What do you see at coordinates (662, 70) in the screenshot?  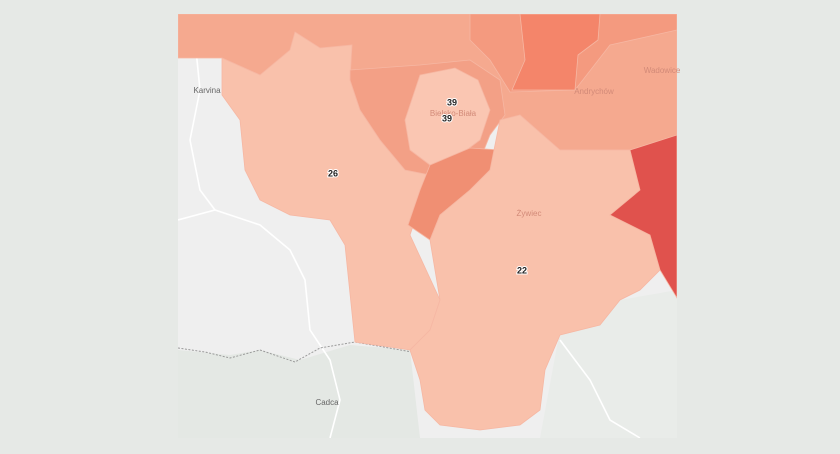 I see `place-label: Wadowice` at bounding box center [662, 70].